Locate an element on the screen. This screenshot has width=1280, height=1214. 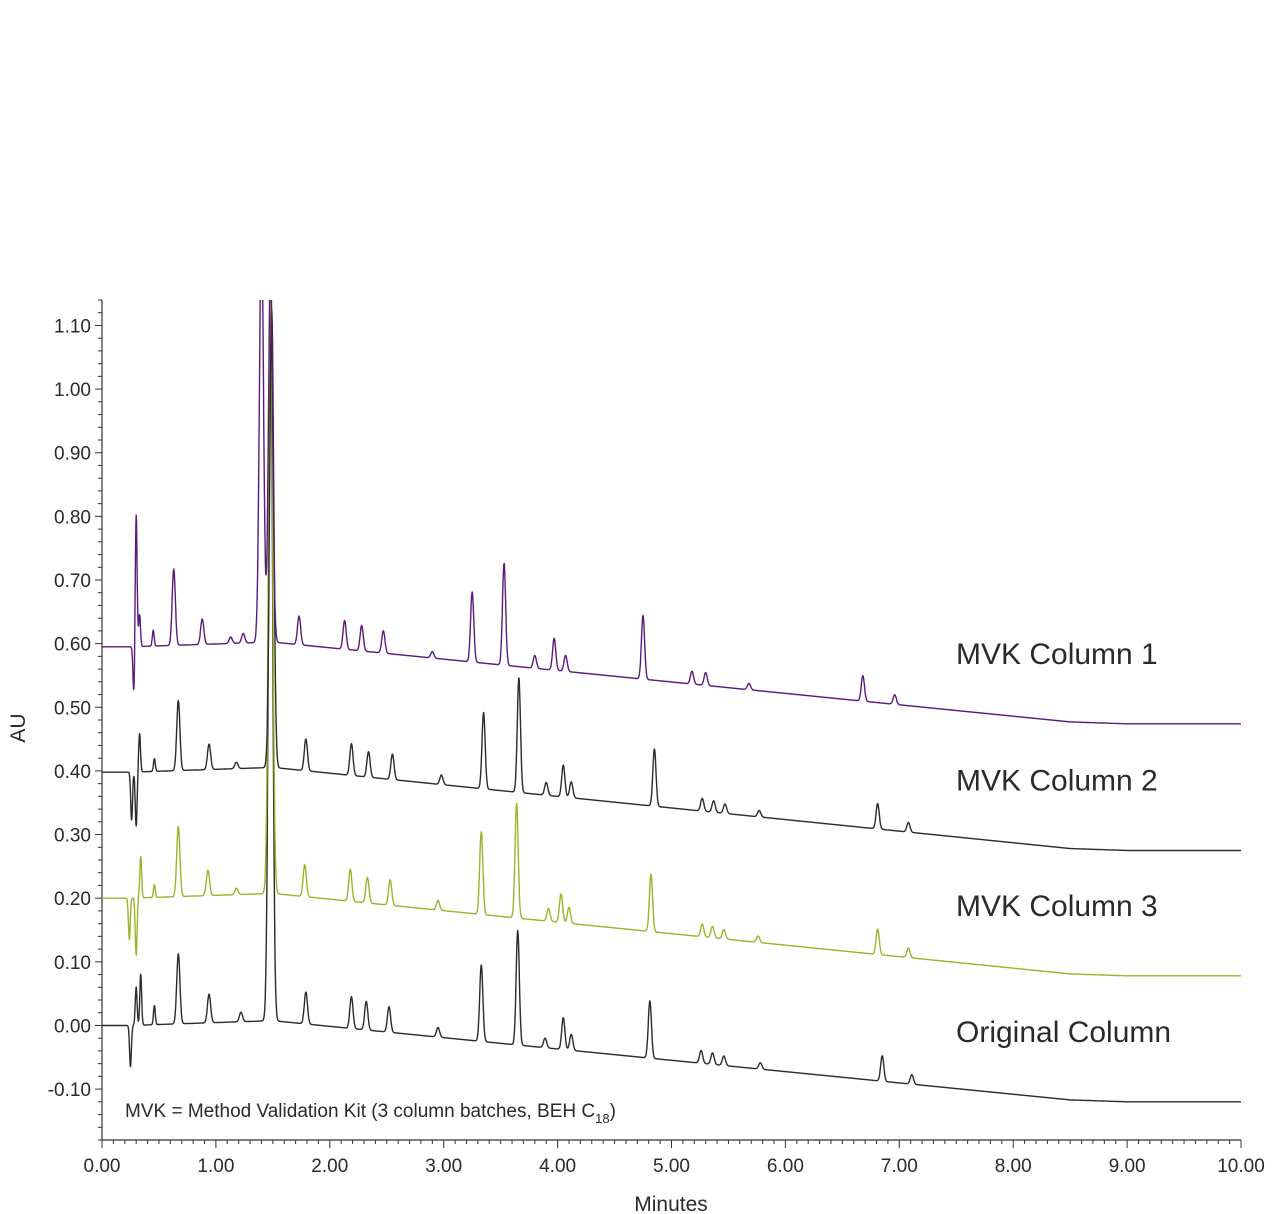
x-tick-label: 8.00 is located at coordinates (1013, 1166).